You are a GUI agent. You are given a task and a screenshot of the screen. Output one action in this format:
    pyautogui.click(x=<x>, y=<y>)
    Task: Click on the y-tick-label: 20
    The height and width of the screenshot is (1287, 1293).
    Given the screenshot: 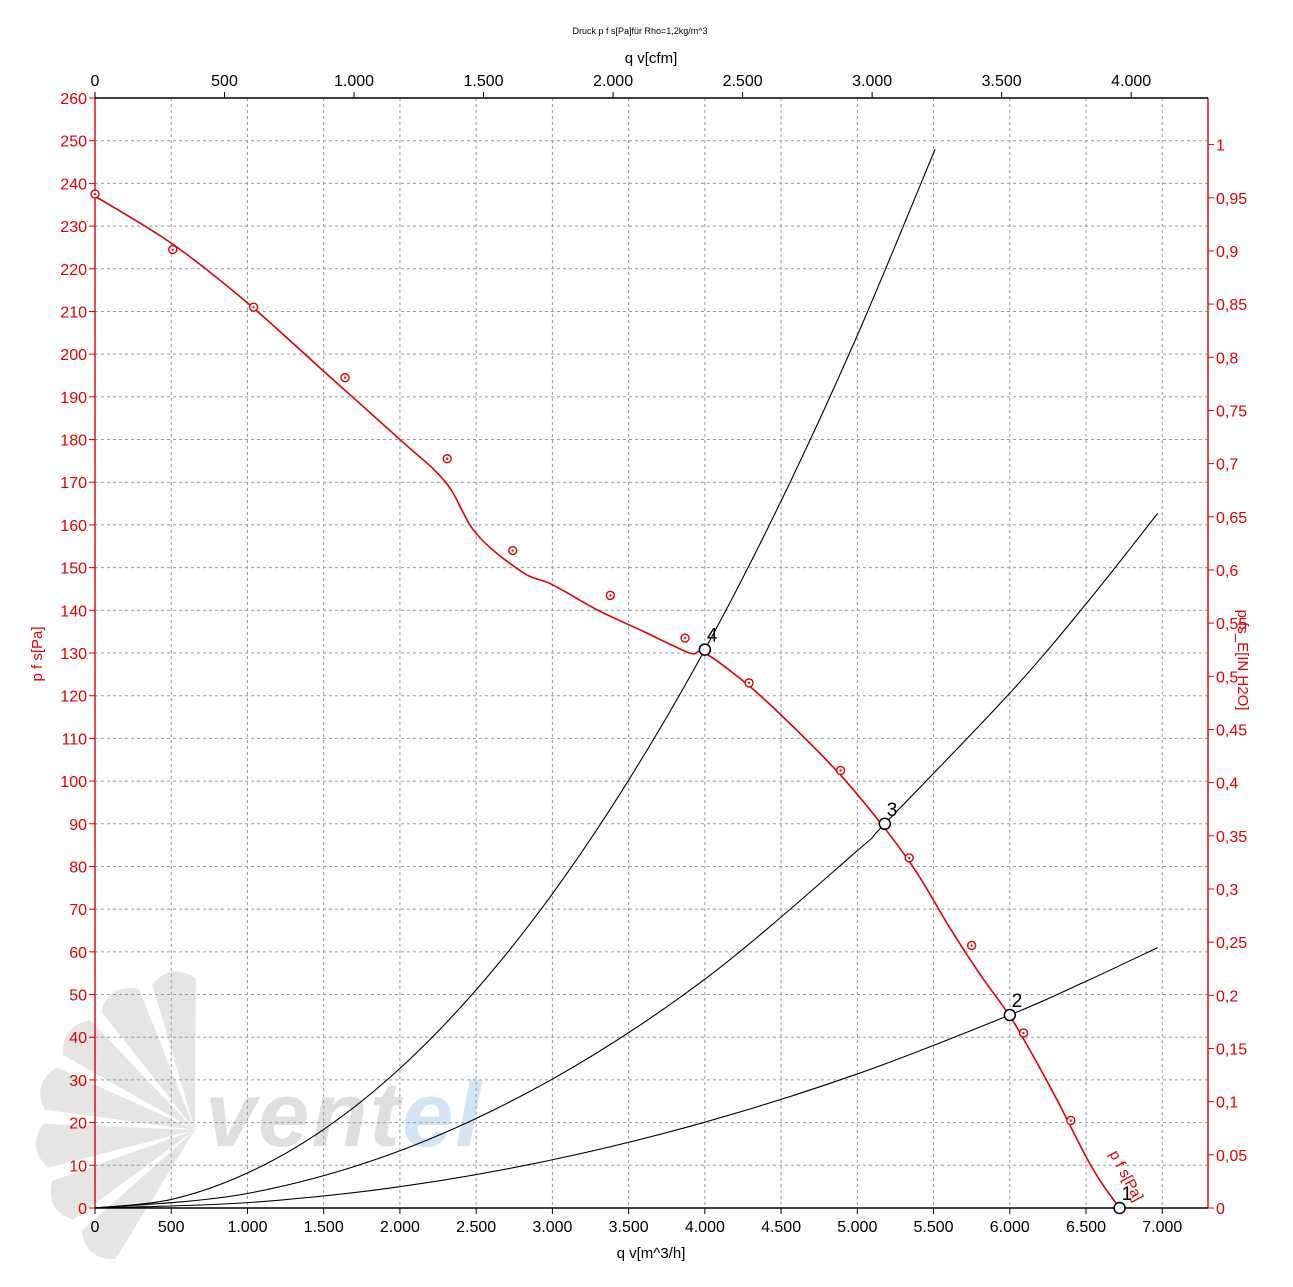 What is the action you would take?
    pyautogui.click(x=78, y=1124)
    